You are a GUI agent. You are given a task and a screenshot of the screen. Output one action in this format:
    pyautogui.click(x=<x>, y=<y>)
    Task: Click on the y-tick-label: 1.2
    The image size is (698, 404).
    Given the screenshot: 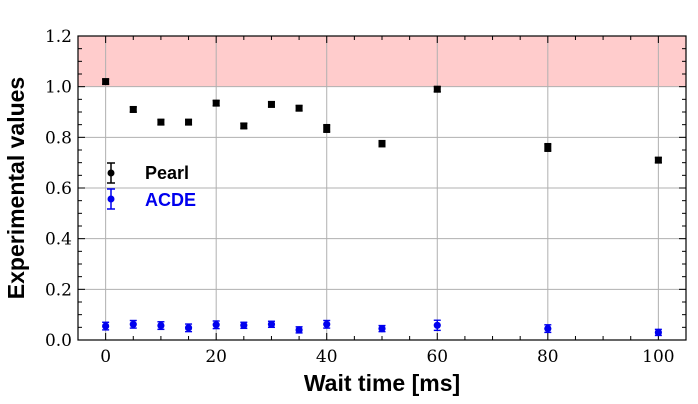 What is the action you would take?
    pyautogui.click(x=58, y=37)
    